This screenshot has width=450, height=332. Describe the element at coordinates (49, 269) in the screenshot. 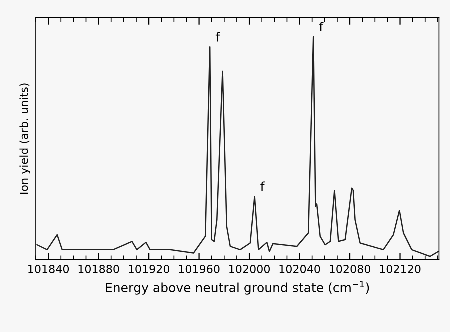

I see `x-tick-label: 101840` at that location.